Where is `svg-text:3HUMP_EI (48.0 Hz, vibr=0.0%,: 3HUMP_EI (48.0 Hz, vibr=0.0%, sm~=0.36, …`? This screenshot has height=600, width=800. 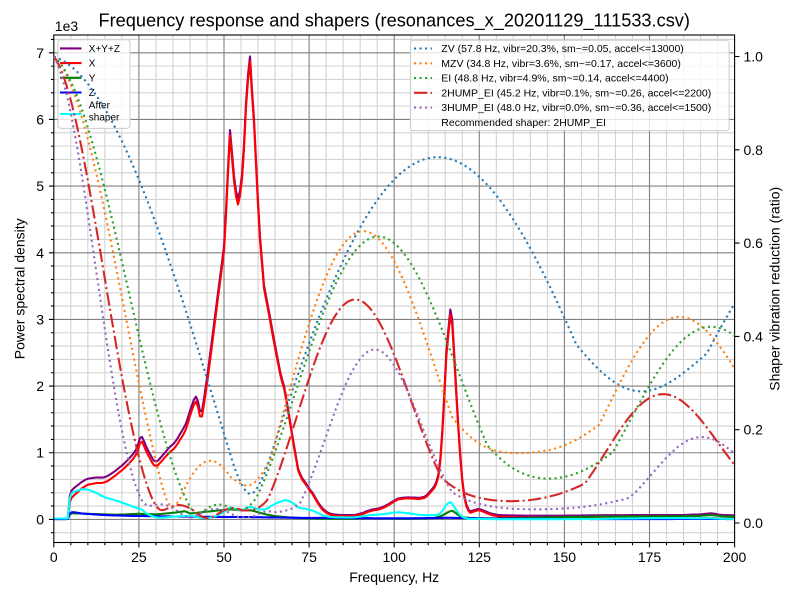 svg-text:3HUMP_EI (48.0 Hz, vibr=0.0%,: 3HUMP_EI (48.0 Hz, vibr=0.0%, sm~=0.36, … is located at coordinates (576, 108).